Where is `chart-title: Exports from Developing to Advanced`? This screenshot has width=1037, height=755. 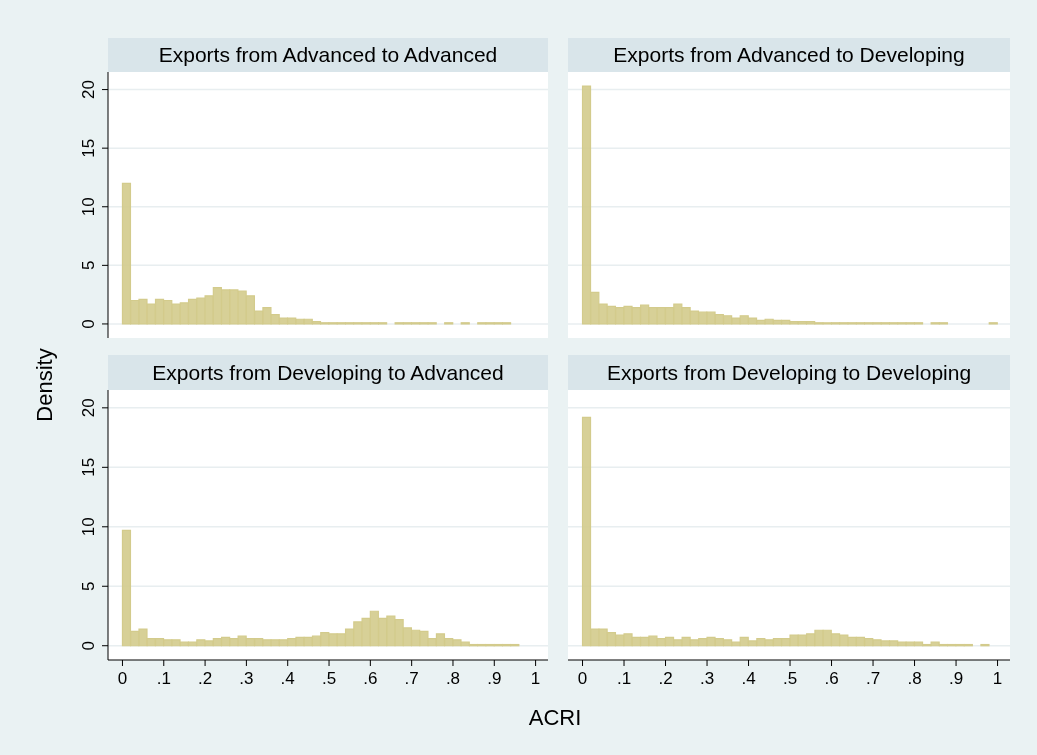 chart-title: Exports from Developing to Advanced is located at coordinates (328, 372).